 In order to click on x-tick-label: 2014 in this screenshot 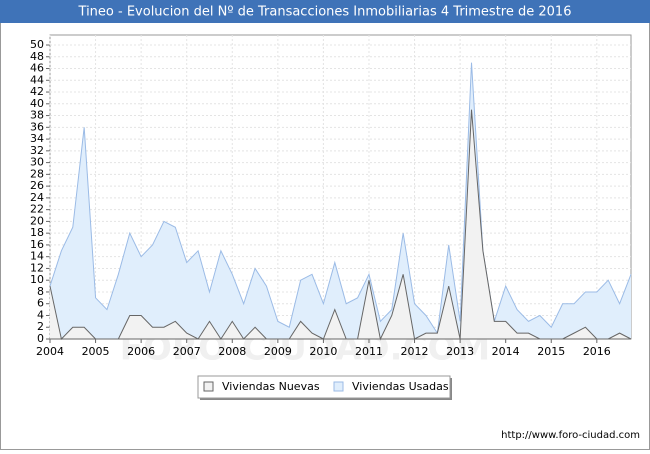, I will do `click(506, 351)`.